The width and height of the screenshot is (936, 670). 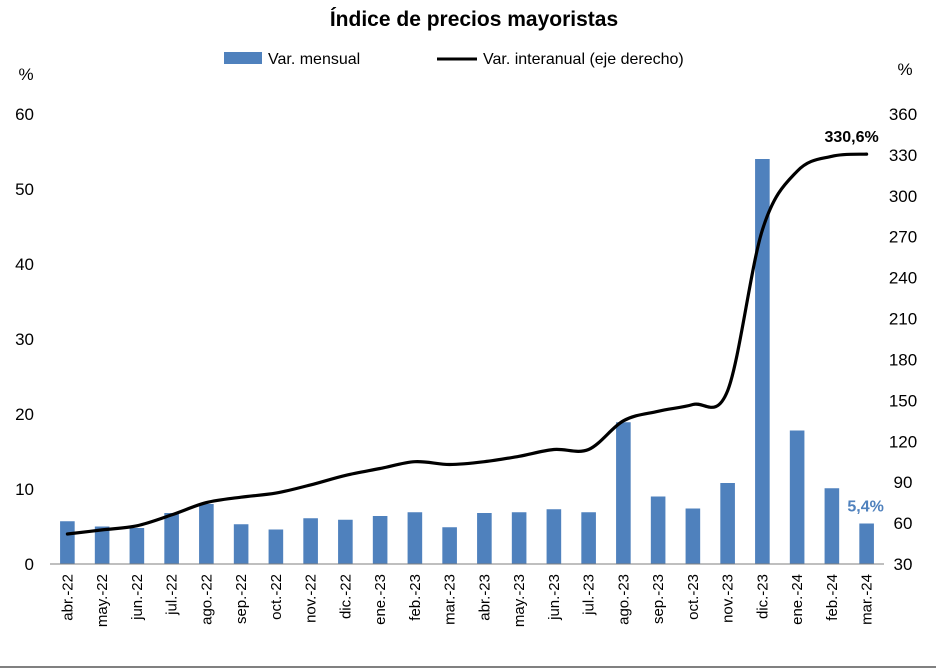 What do you see at coordinates (903, 441) in the screenshot?
I see `right-tick-label: 120` at bounding box center [903, 441].